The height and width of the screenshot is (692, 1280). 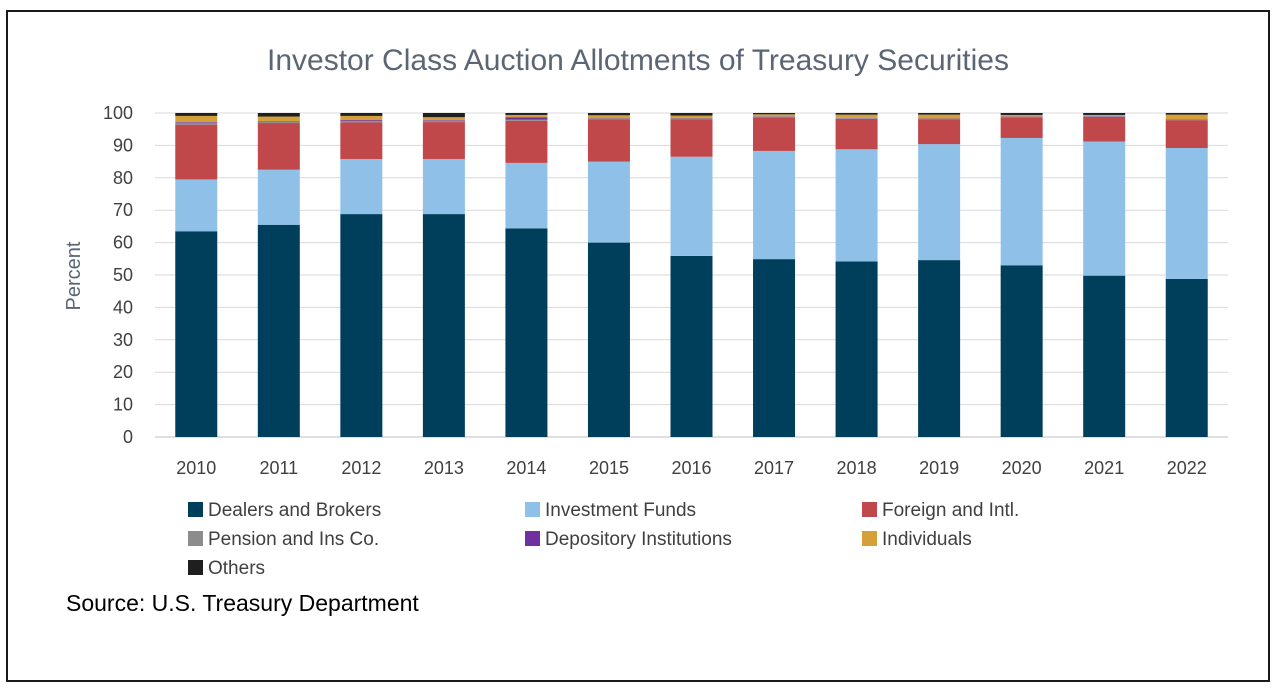 I want to click on bar-segment-others-2019, so click(x=939, y=114).